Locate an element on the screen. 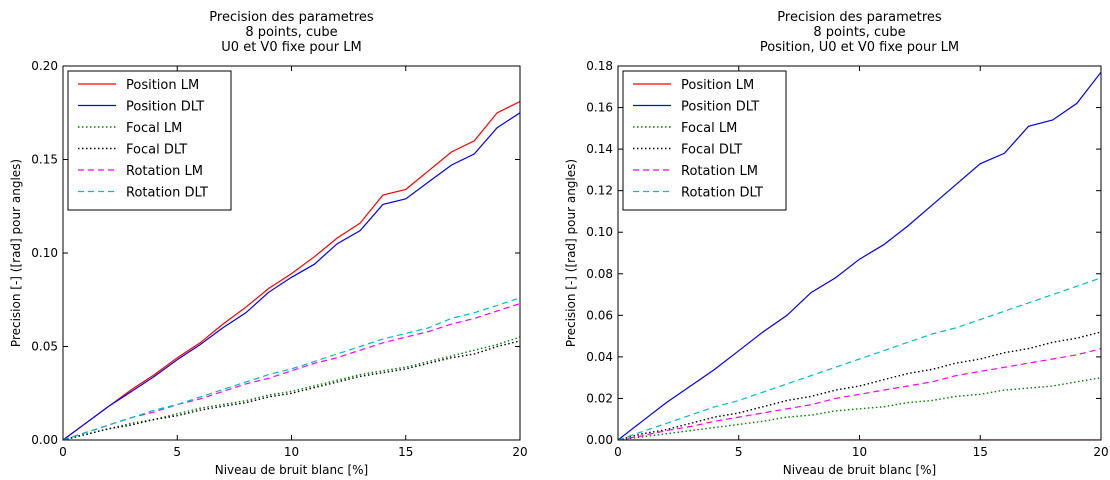  y-tick-label: 0.20 is located at coordinates (44, 66).